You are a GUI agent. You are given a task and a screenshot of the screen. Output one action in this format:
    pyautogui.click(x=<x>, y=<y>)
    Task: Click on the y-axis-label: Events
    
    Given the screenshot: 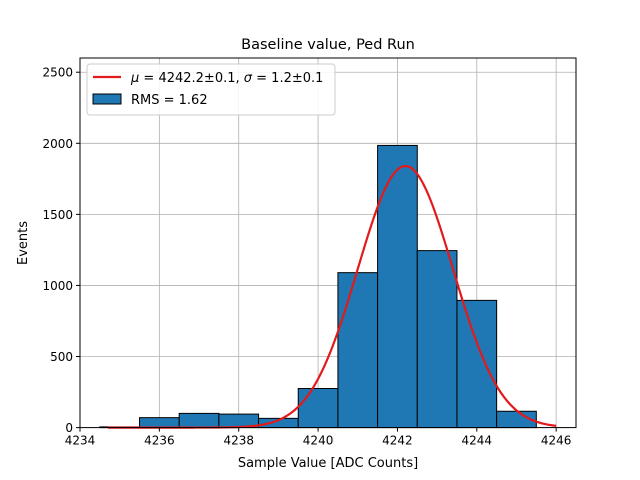 What is the action you would take?
    pyautogui.click(x=23, y=243)
    